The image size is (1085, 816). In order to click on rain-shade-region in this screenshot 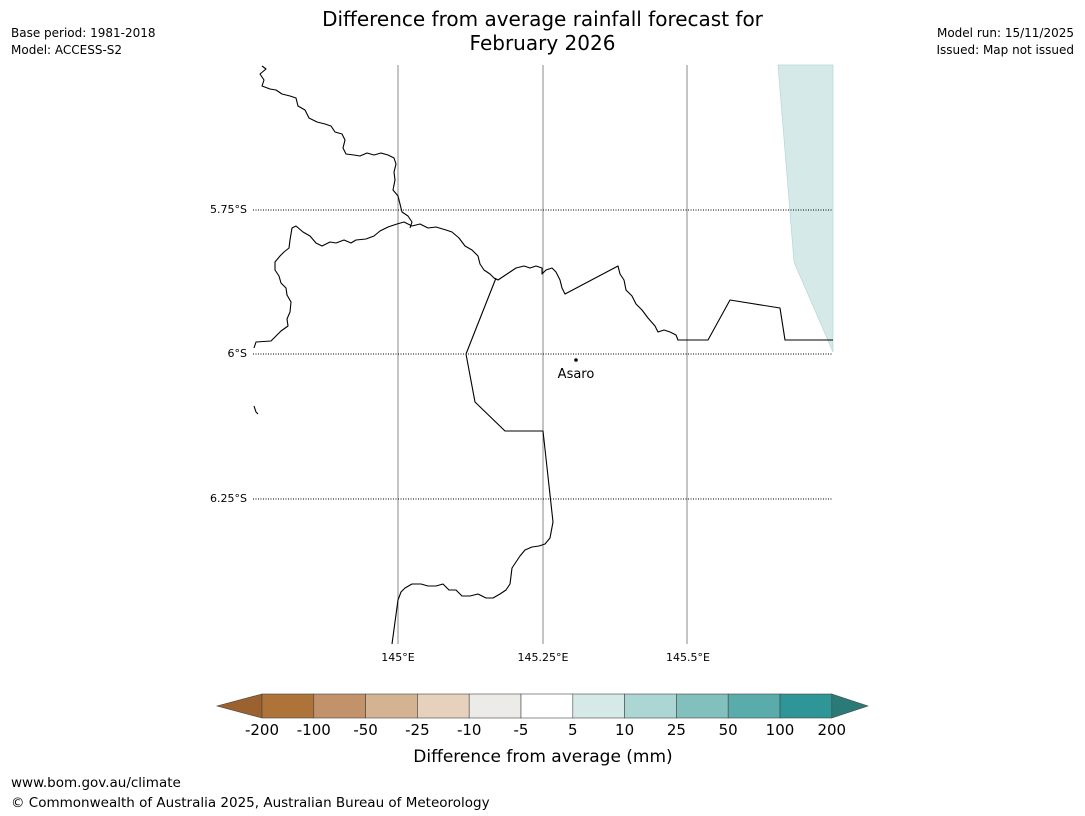, I will do `click(805, 208)`.